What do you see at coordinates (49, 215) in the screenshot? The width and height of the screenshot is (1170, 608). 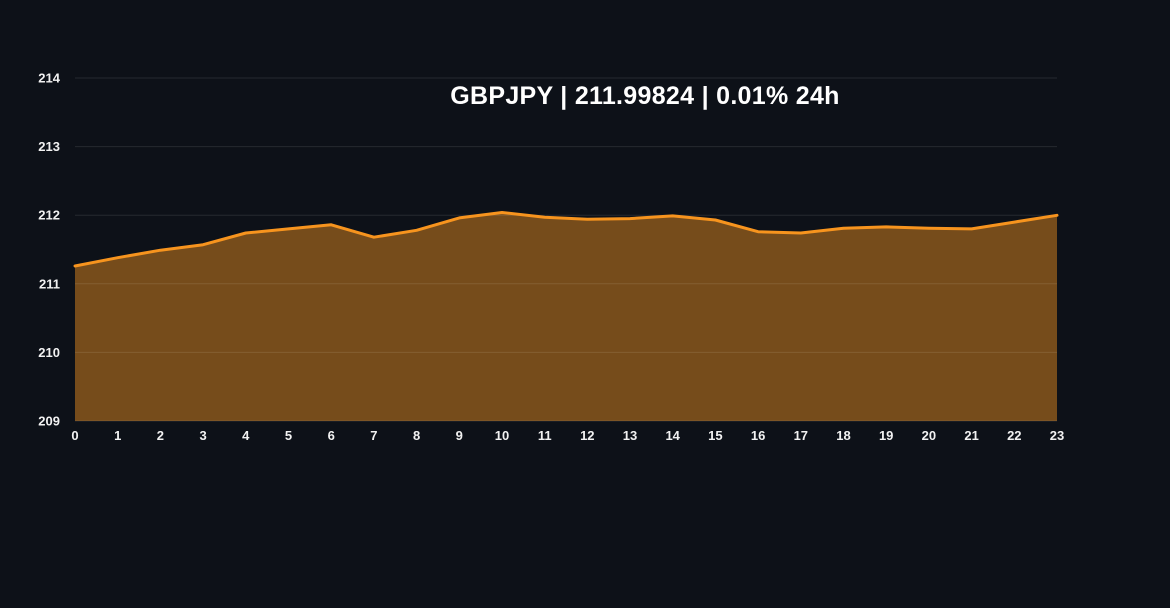 I see `y-tick-label: 212` at bounding box center [49, 215].